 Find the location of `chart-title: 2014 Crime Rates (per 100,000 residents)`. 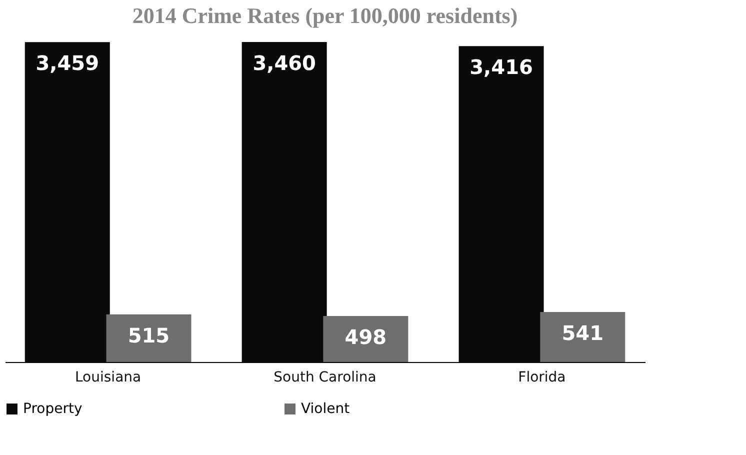

chart-title: 2014 Crime Rates (per 100,000 residents) is located at coordinates (325, 15).